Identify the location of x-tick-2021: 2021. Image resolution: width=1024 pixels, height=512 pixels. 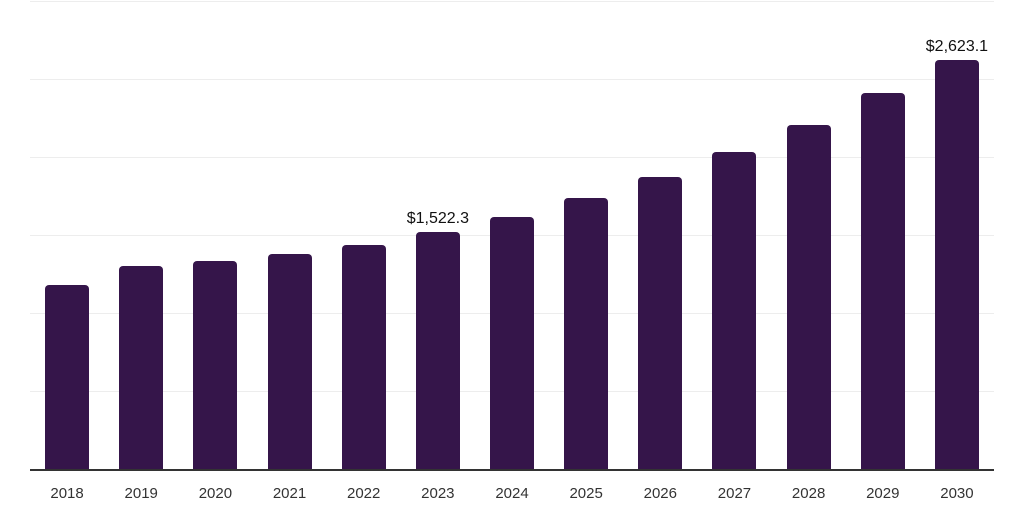
(289, 493).